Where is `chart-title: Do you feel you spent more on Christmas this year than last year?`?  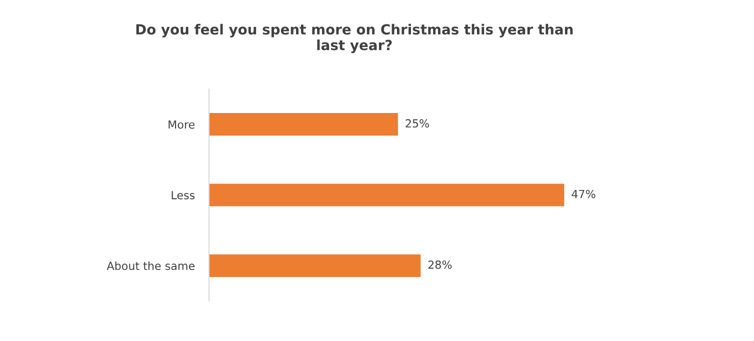 chart-title: Do you feel you spent more on Christmas this year than last year? is located at coordinates (354, 39).